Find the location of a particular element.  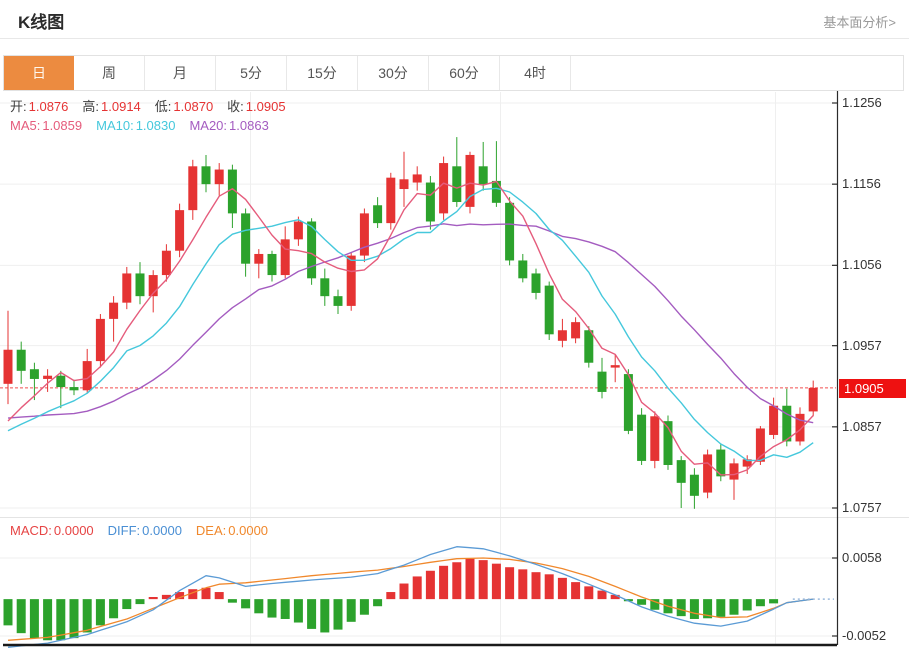

price-tick-1.1056: 1.1056 is located at coordinates (862, 264).